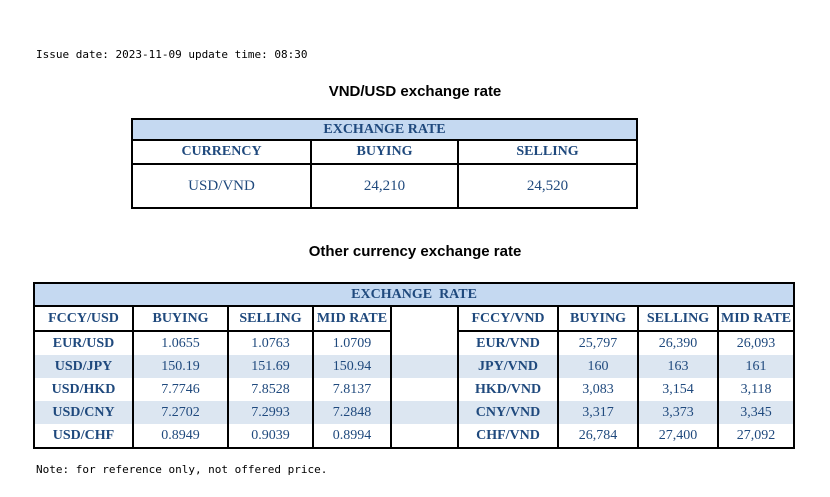 The width and height of the screenshot is (830, 497). I want to click on mid-rate-cell: 150.94, so click(352, 366).